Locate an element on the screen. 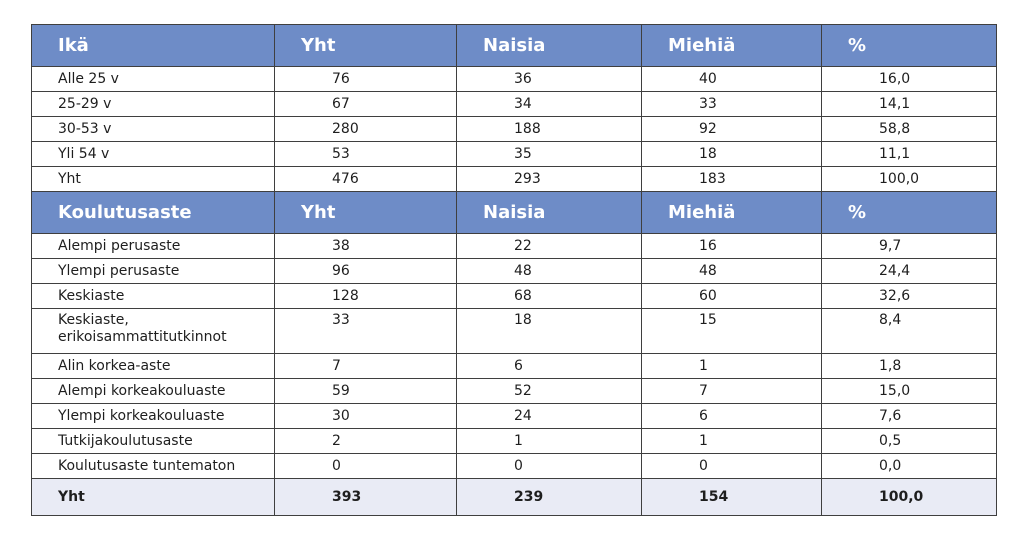 This screenshot has width=1024, height=553. cell-total: 67 is located at coordinates (365, 104).